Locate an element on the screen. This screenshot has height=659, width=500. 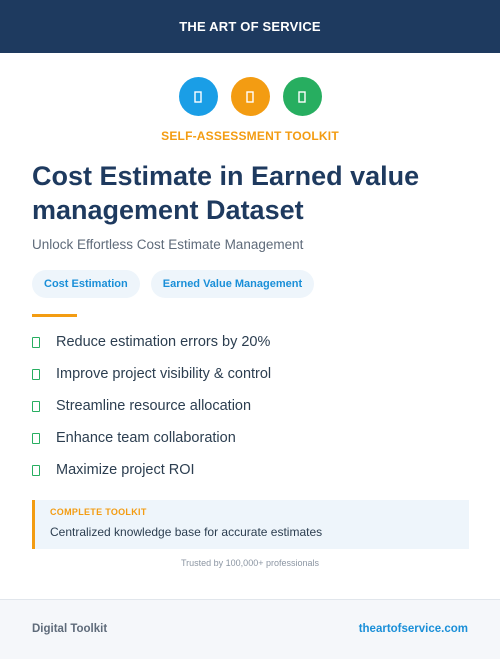
tag-list: Cost Estimation Earned Value Management is located at coordinates (173, 284).